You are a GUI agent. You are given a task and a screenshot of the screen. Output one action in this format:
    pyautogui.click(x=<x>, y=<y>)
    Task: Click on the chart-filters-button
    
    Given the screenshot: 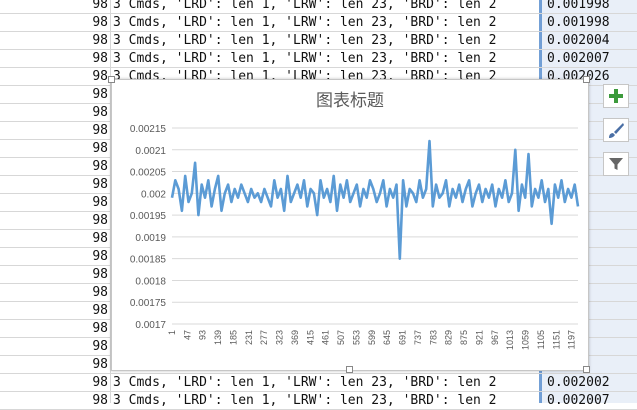 What is the action you would take?
    pyautogui.click(x=616, y=164)
    